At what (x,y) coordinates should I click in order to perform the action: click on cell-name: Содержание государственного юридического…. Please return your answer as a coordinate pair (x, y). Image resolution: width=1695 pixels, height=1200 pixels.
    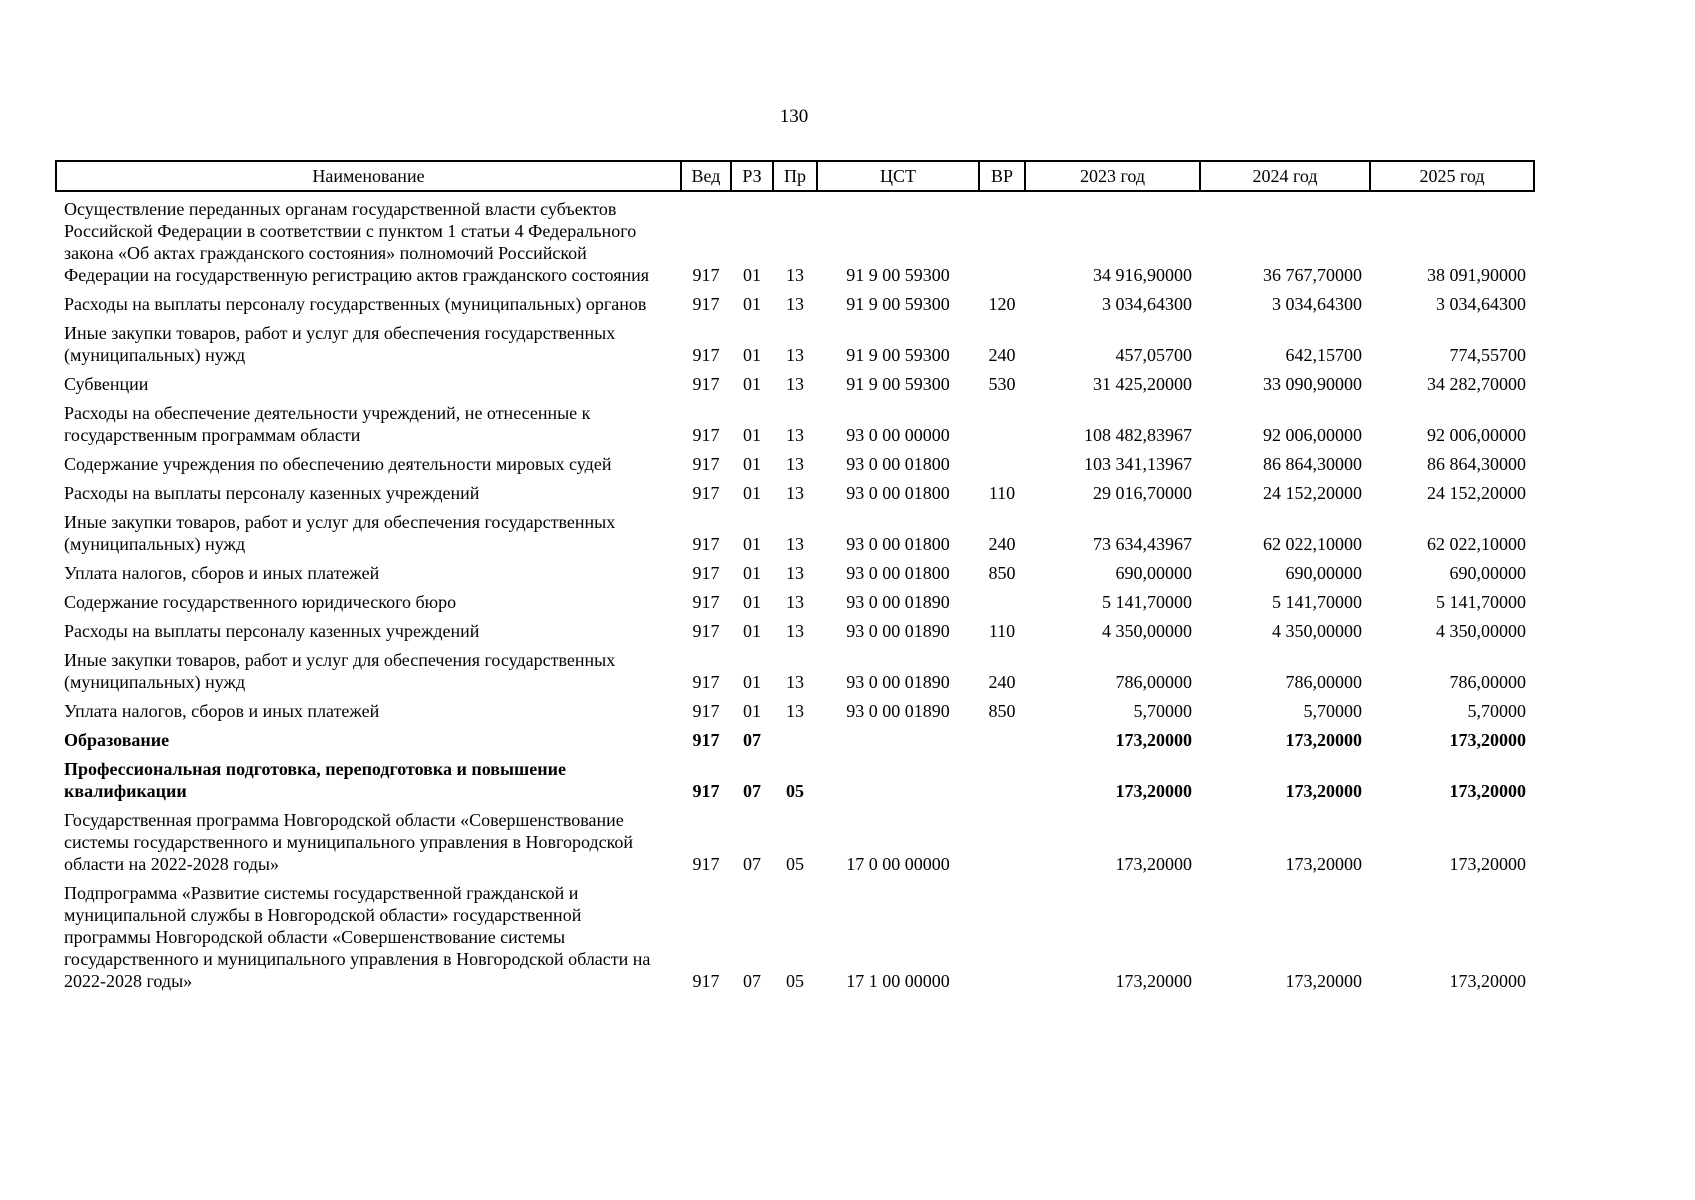
    Looking at the image, I should click on (260, 602).